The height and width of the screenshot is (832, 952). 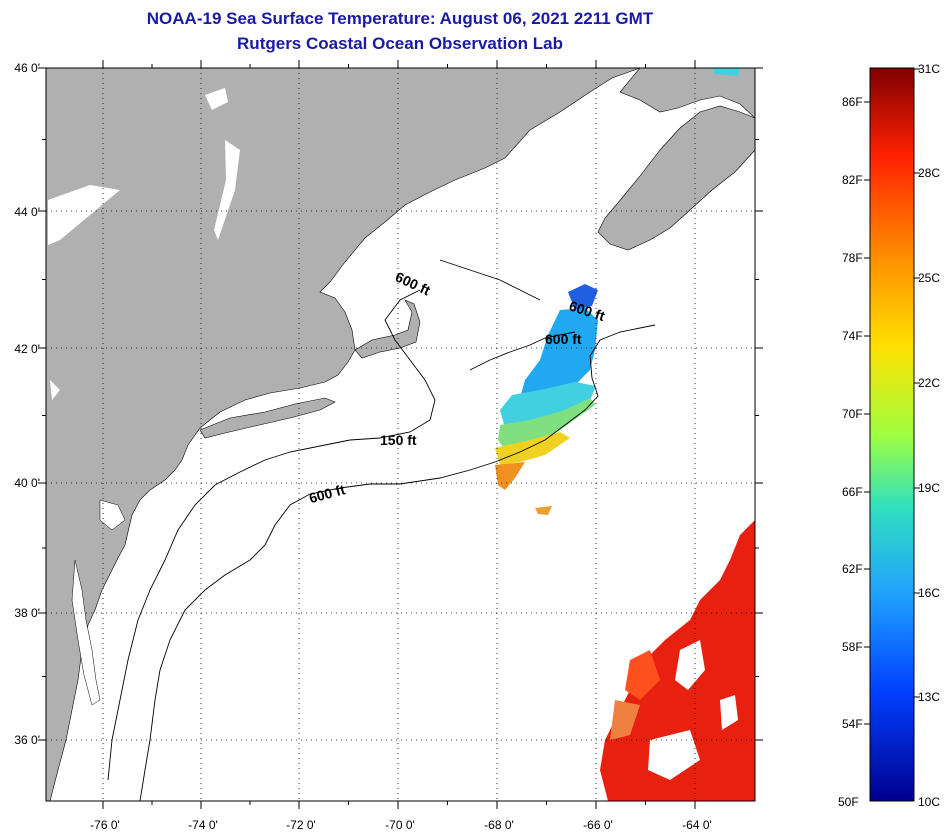 I want to click on scale-label-22c: 22C, so click(x=929, y=383).